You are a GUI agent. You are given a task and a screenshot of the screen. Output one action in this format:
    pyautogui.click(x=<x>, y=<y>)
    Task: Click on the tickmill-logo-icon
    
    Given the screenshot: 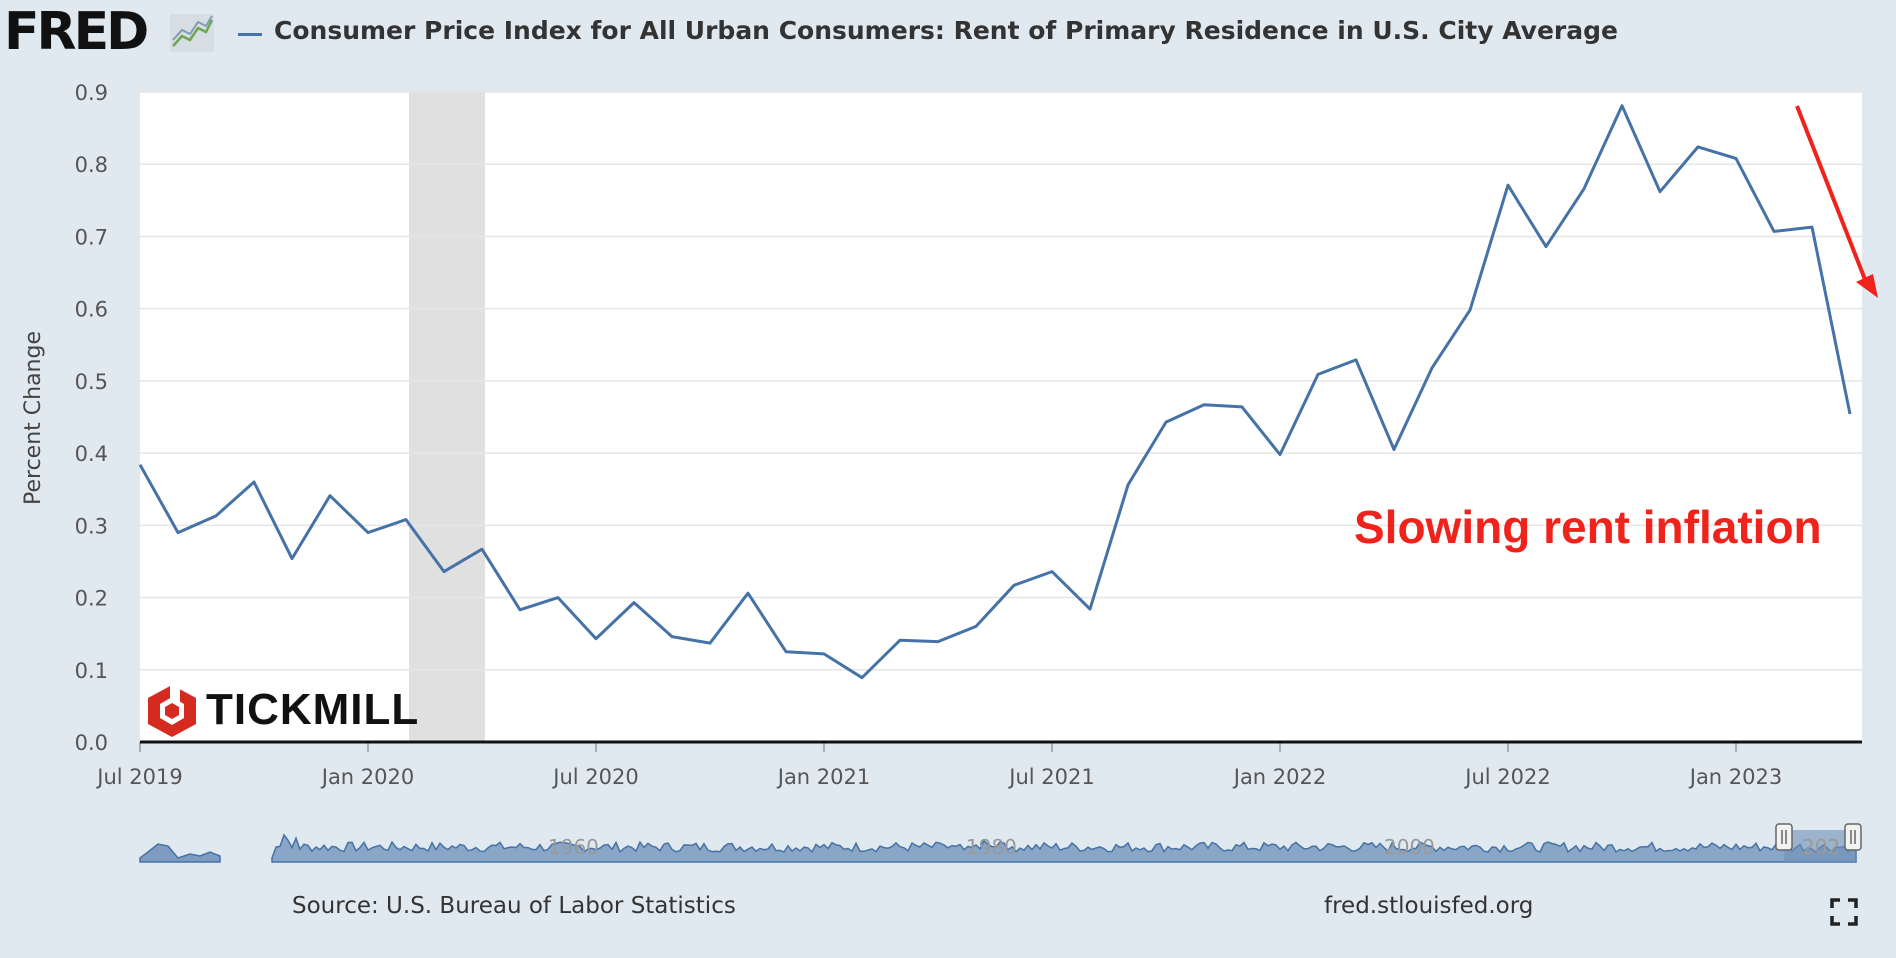 What is the action you would take?
    pyautogui.click(x=172, y=711)
    